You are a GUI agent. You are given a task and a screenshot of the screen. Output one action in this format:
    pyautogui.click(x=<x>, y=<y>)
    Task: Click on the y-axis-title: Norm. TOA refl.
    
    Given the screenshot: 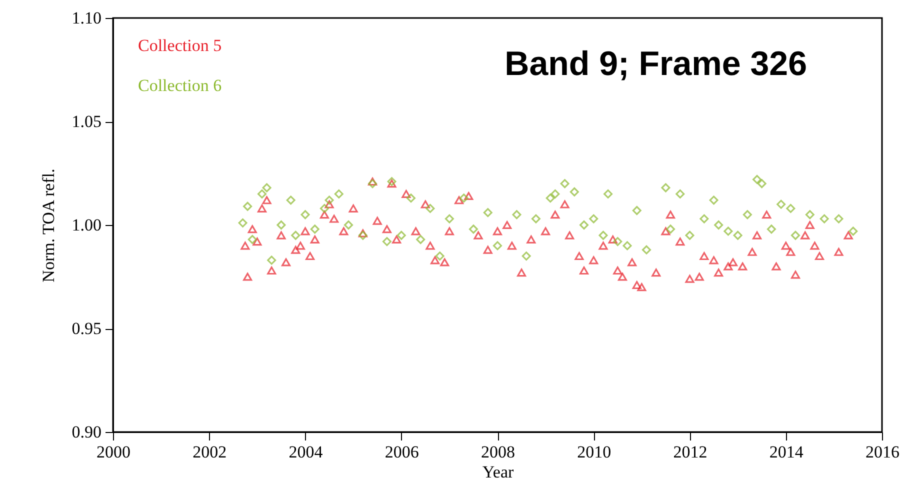 What is the action you would take?
    pyautogui.click(x=48, y=225)
    